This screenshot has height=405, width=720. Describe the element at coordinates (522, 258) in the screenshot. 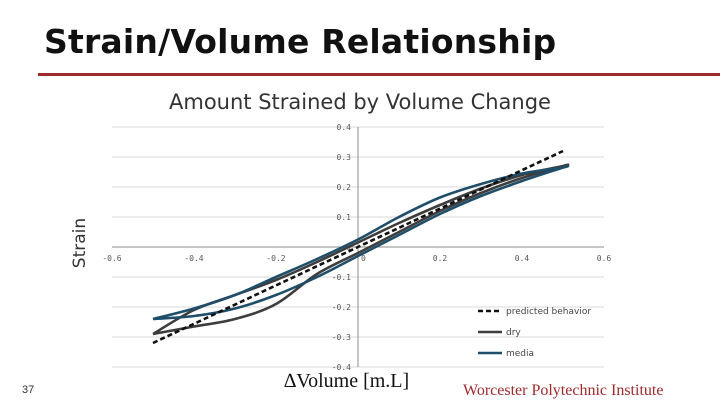

I see `x-tick-label: 0.4` at that location.